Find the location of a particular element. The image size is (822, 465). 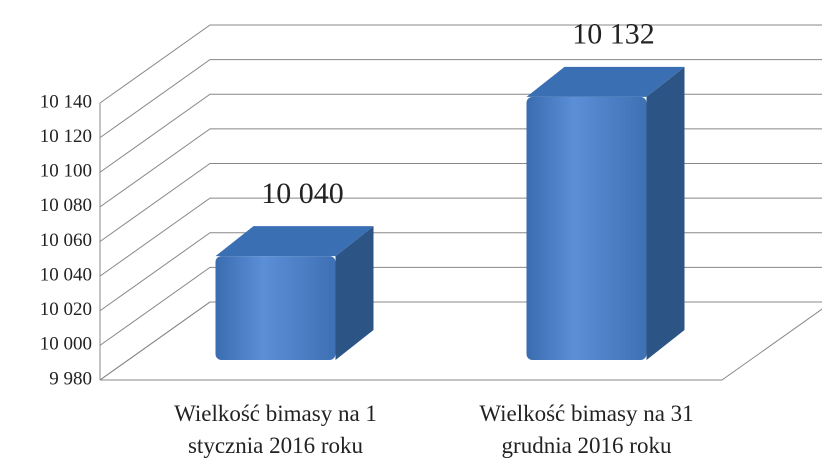

y-tick-label: 10 060 is located at coordinates (66, 240).